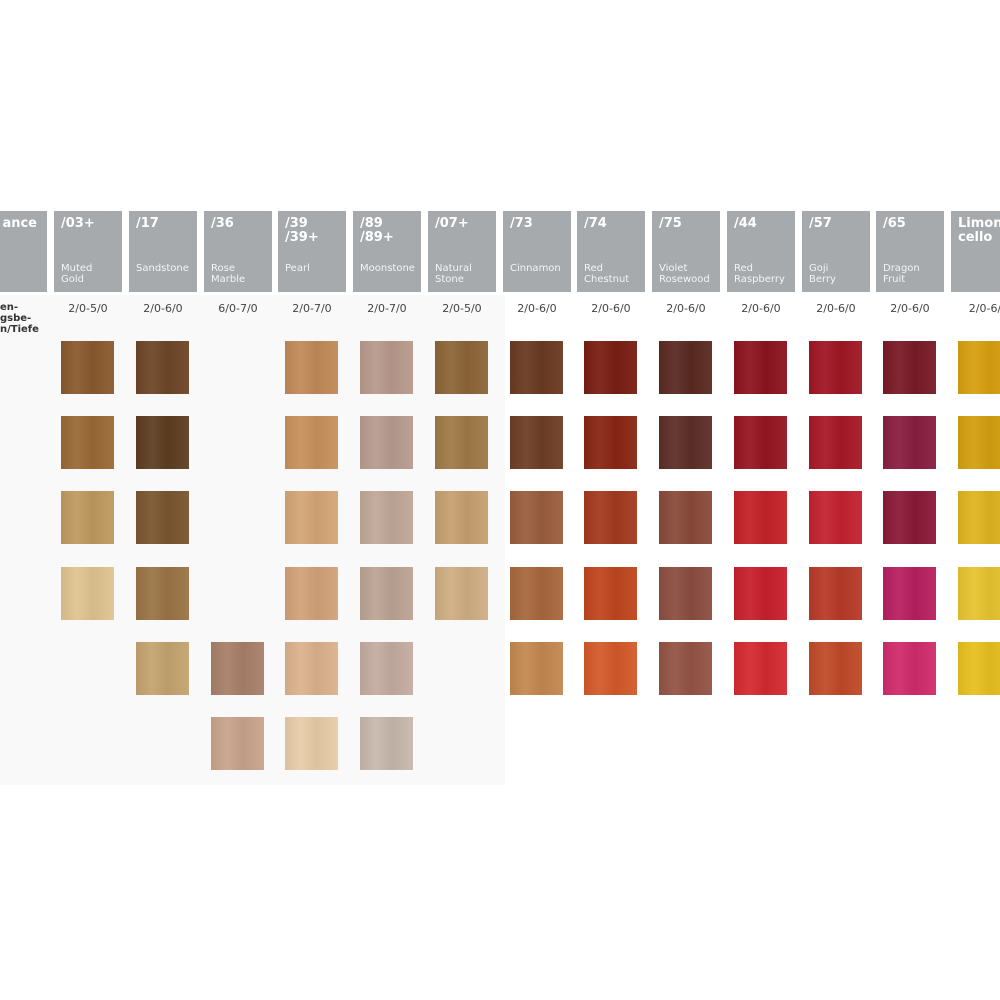  Describe the element at coordinates (761, 251) in the screenshot. I see `shade-header: /44 Red Raspberry` at that location.